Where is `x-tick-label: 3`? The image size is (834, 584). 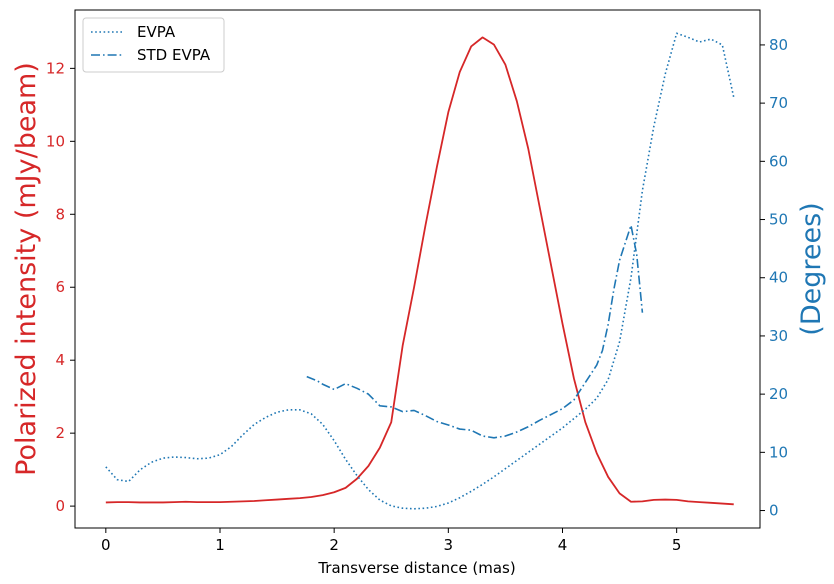 x-tick-label: 3 is located at coordinates (449, 545).